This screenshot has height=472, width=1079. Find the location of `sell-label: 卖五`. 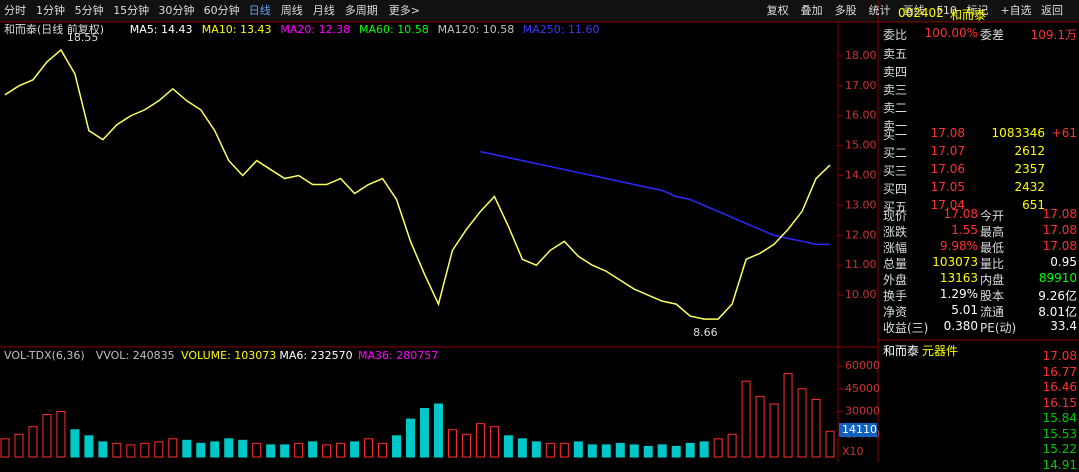

sell-label: 卖五 is located at coordinates (895, 54).